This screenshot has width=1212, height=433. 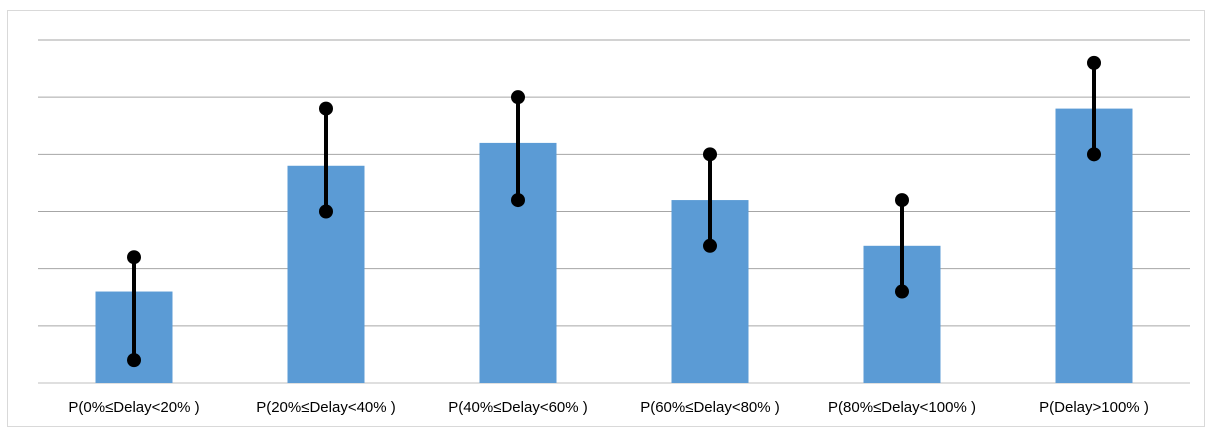 What do you see at coordinates (710, 407) in the screenshot?
I see `x-tick-label: P(60%≤Delay<80% )` at bounding box center [710, 407].